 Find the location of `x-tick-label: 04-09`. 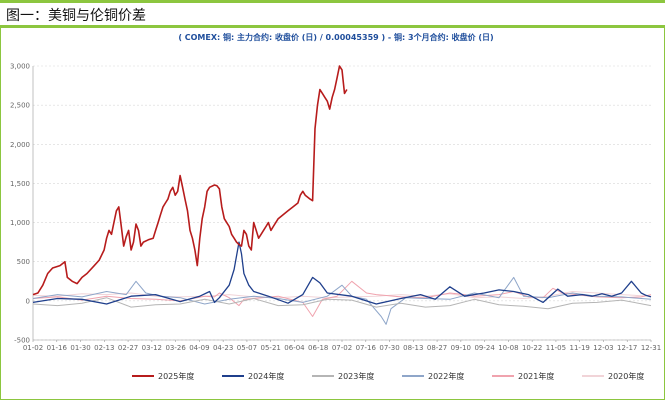

x-tick-label: 04-09 is located at coordinates (199, 348).